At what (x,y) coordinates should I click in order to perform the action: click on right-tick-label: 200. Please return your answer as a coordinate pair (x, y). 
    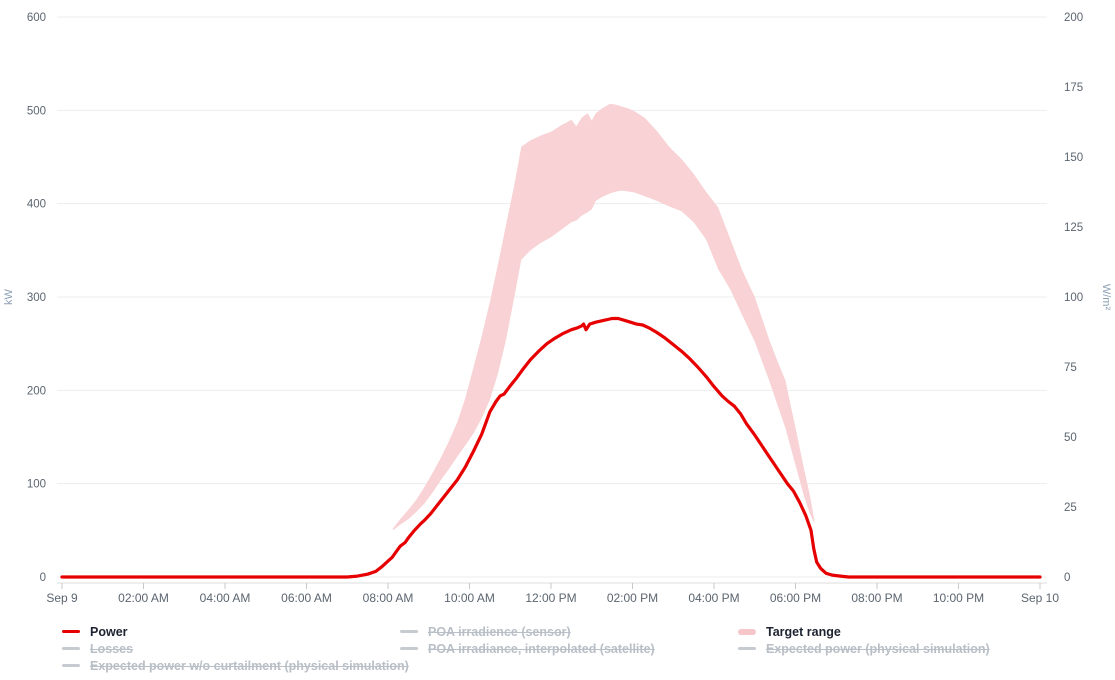
    Looking at the image, I should click on (1073, 18).